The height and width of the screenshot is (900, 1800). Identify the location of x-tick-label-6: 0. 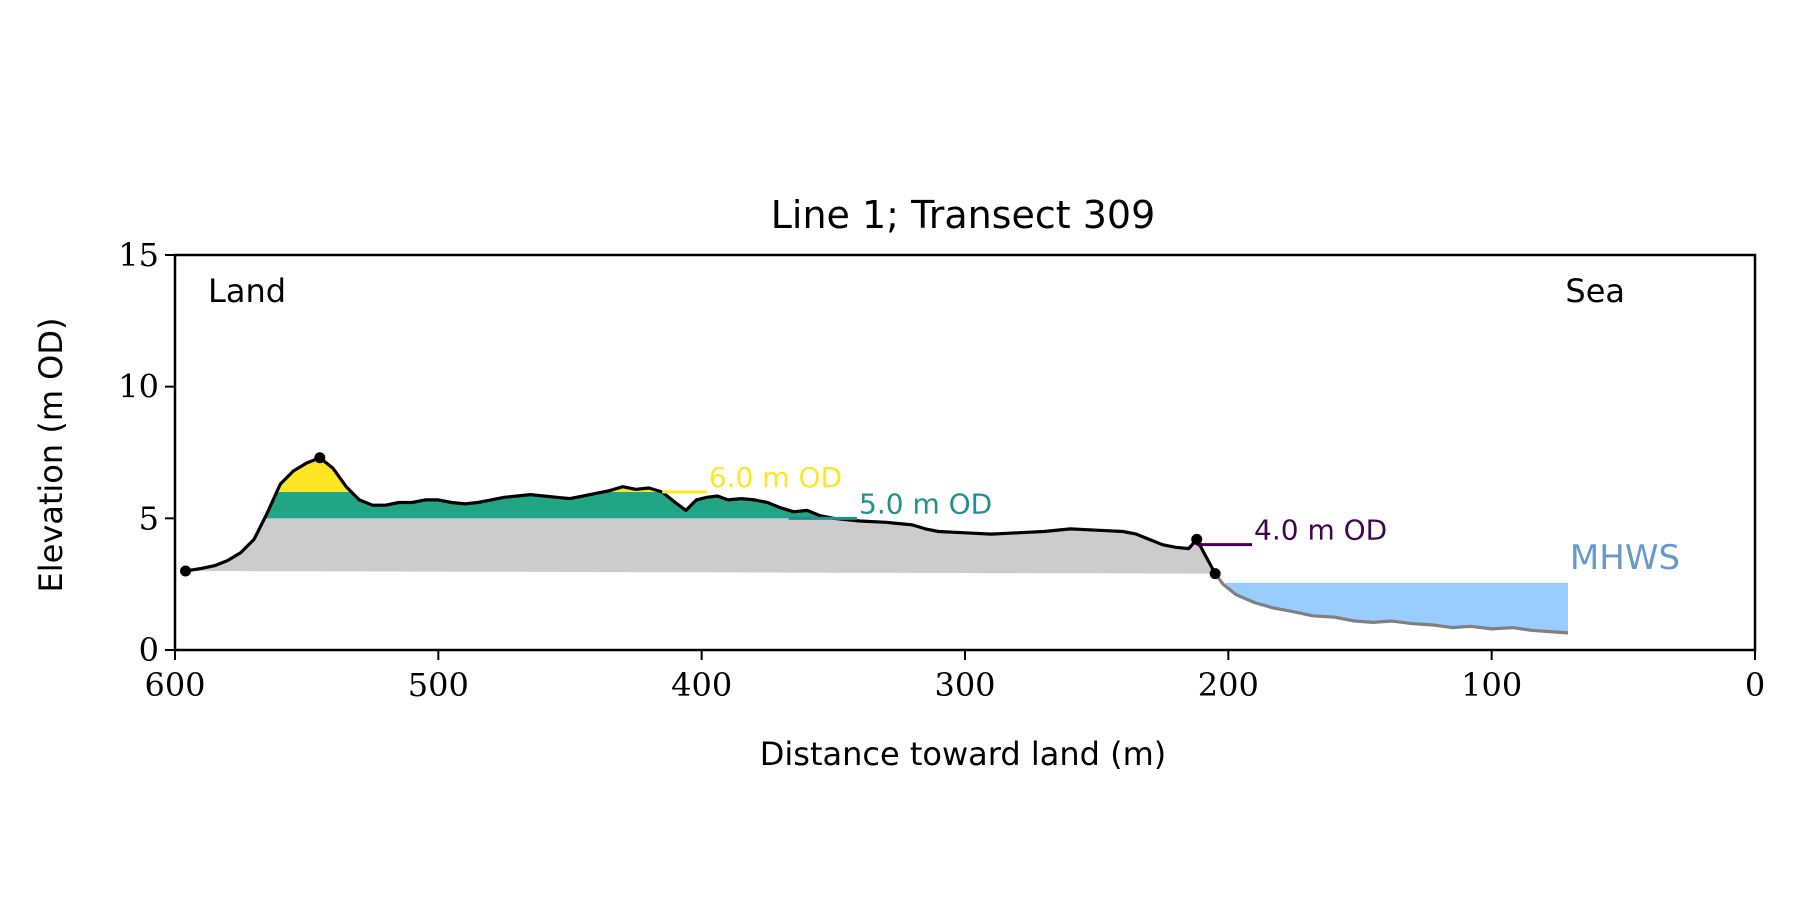
(1755, 685).